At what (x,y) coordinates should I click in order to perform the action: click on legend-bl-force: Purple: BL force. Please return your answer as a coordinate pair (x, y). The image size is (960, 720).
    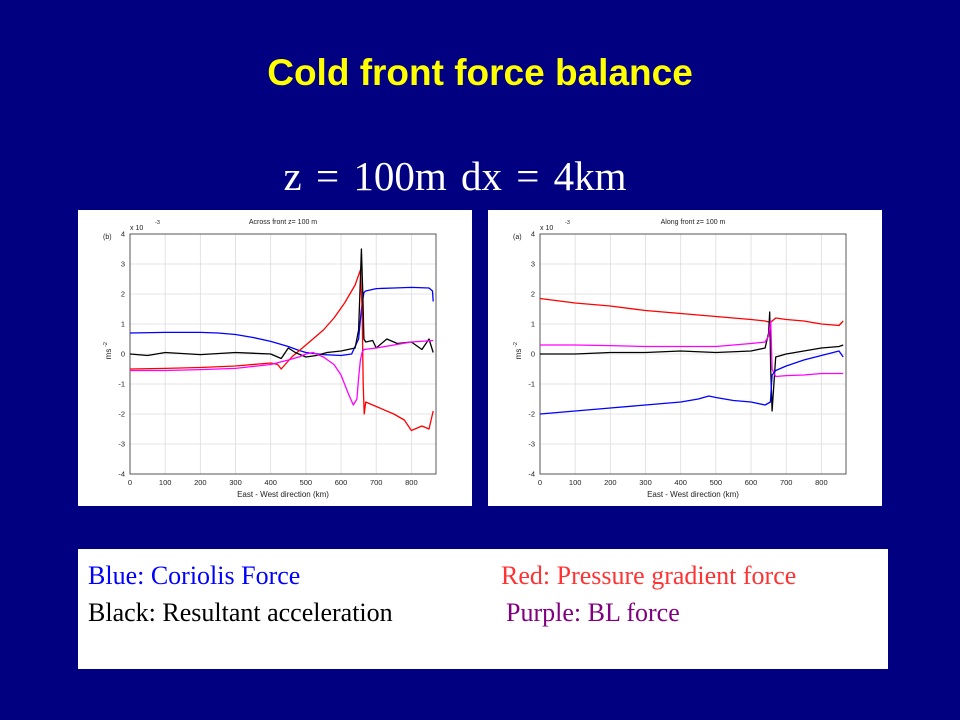
    Looking at the image, I should click on (593, 612).